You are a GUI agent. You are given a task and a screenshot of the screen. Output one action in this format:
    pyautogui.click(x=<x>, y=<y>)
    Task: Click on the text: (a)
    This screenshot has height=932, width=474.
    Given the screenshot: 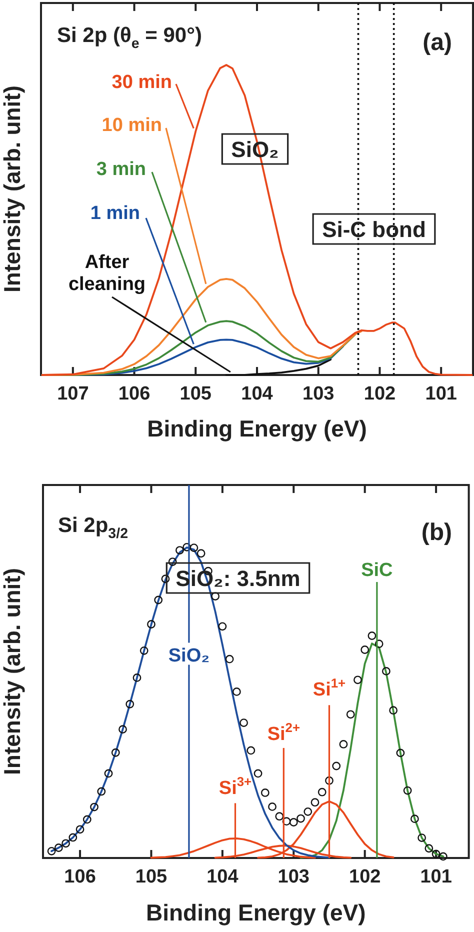 What is the action you would take?
    pyautogui.click(x=437, y=42)
    